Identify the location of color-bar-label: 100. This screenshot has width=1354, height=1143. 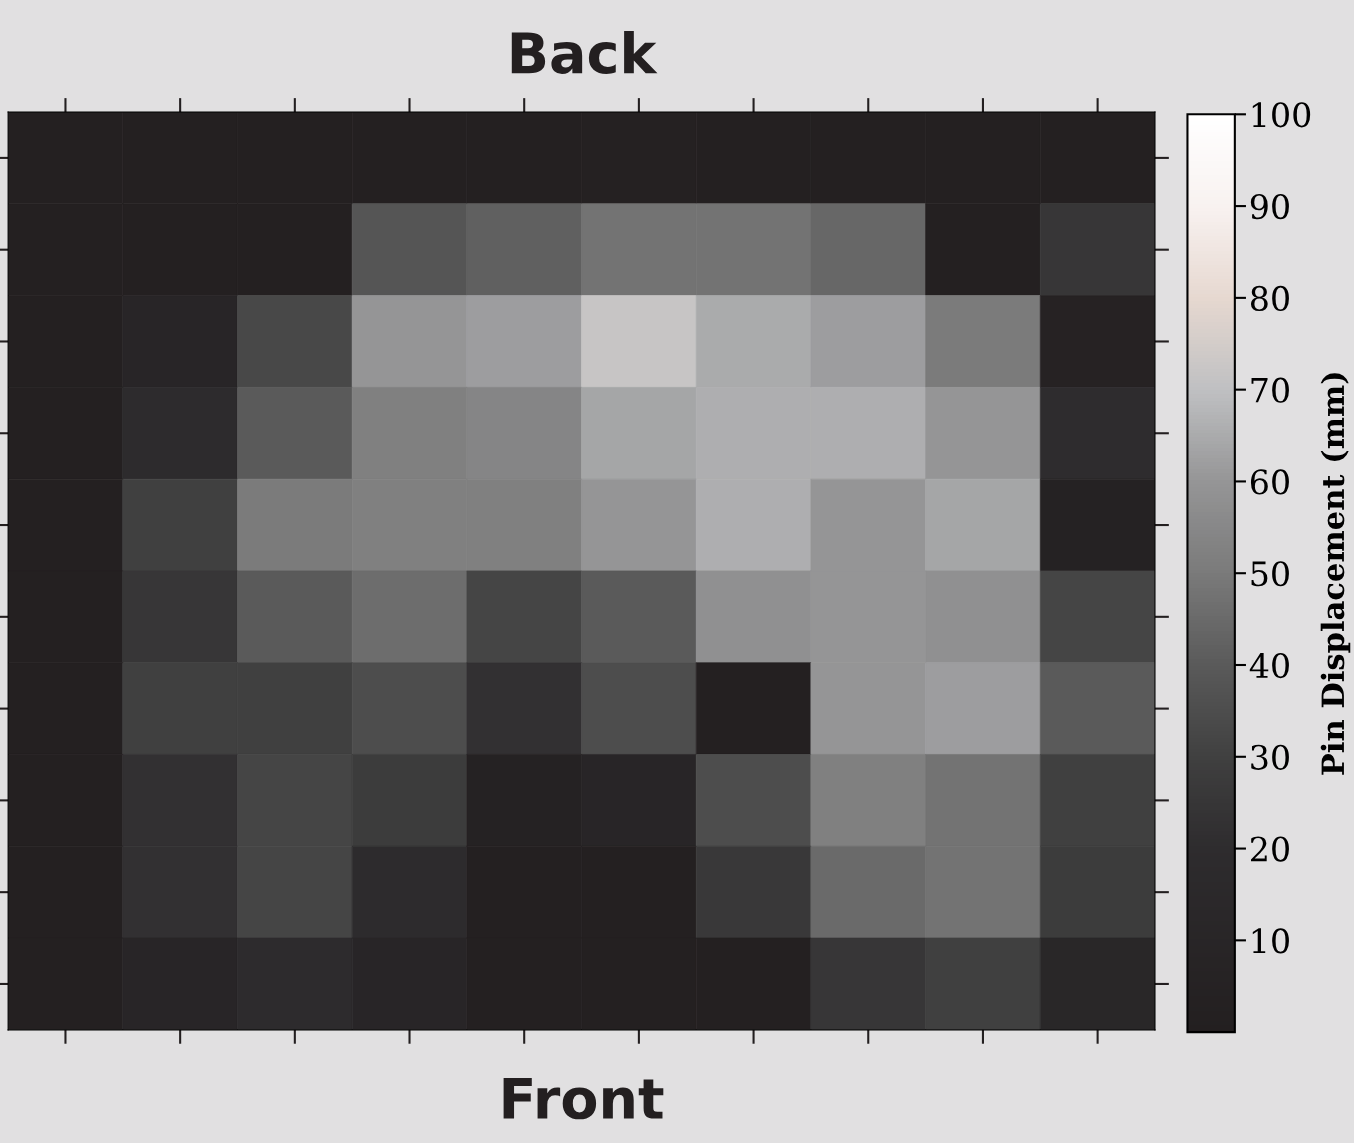
(1281, 115).